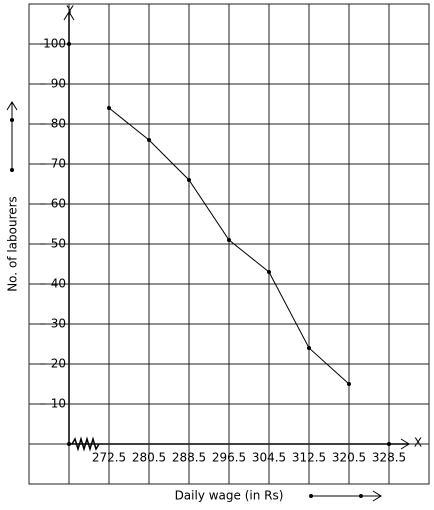 This screenshot has width=434, height=510. What do you see at coordinates (69, 16) in the screenshot?
I see `y-axis-arrow` at bounding box center [69, 16].